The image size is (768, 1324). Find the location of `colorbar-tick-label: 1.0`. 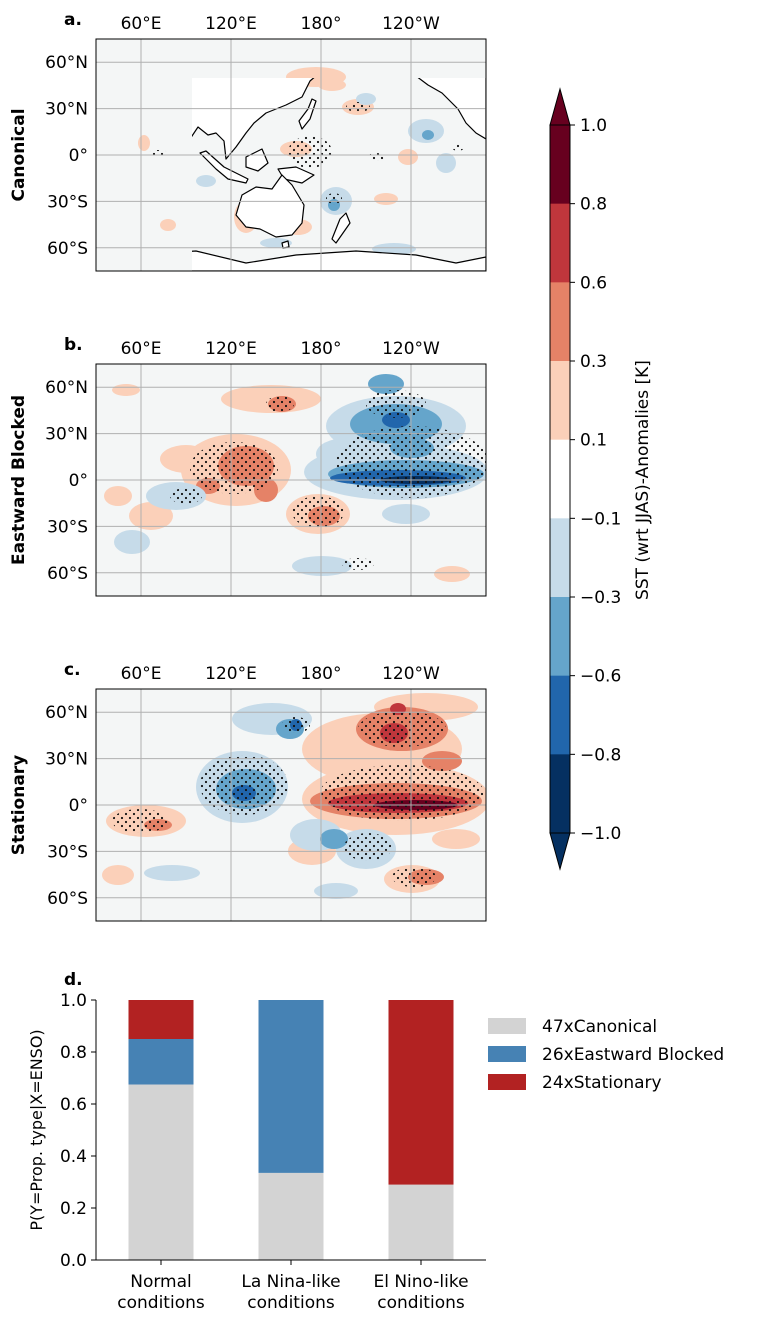

colorbar-tick-label: 1.0 is located at coordinates (593, 126).